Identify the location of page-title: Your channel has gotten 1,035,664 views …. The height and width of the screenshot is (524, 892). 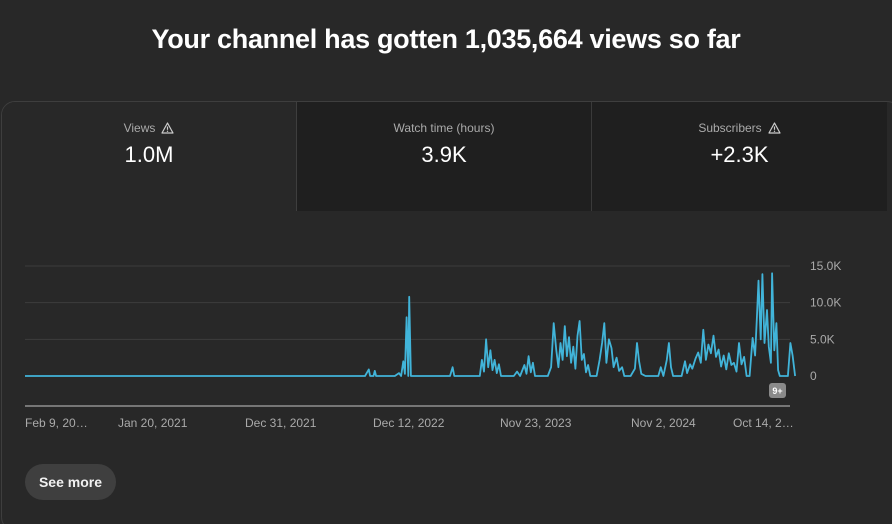
(446, 39).